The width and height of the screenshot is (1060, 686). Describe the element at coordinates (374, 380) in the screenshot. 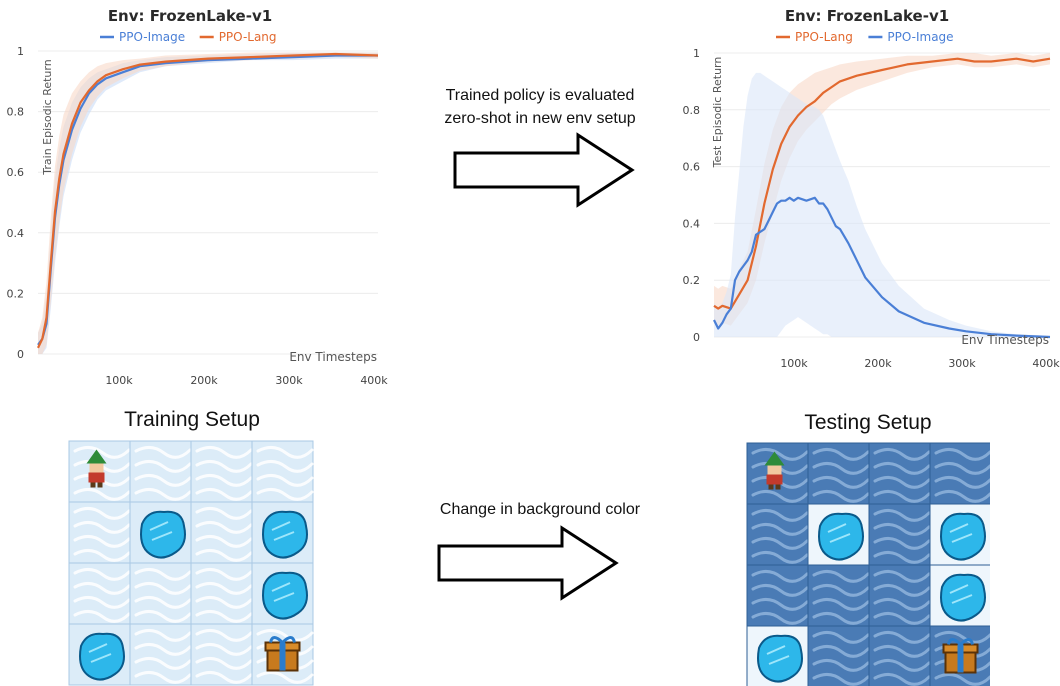

I see `x-tick-label: 400k` at that location.